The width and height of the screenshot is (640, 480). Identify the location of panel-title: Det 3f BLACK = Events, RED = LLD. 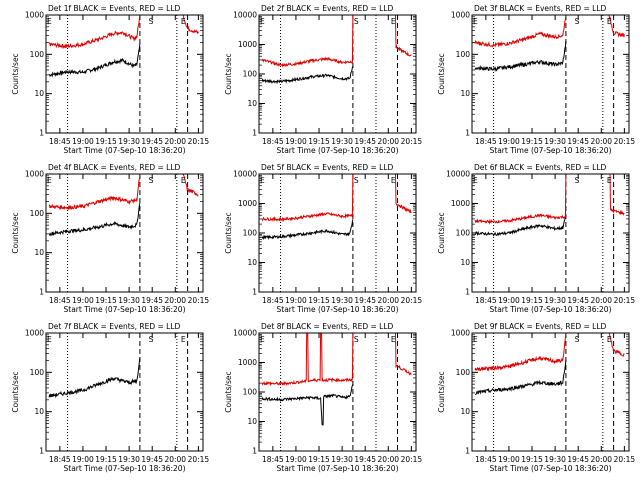
(540, 8).